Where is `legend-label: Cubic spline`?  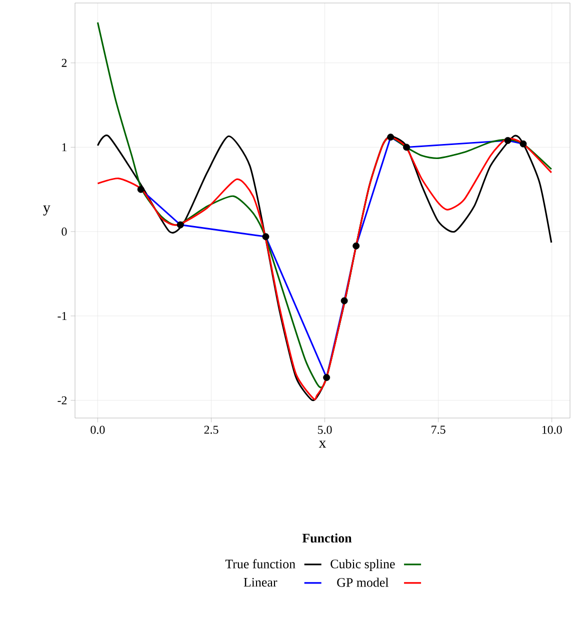 legend-label: Cubic spline is located at coordinates (362, 565).